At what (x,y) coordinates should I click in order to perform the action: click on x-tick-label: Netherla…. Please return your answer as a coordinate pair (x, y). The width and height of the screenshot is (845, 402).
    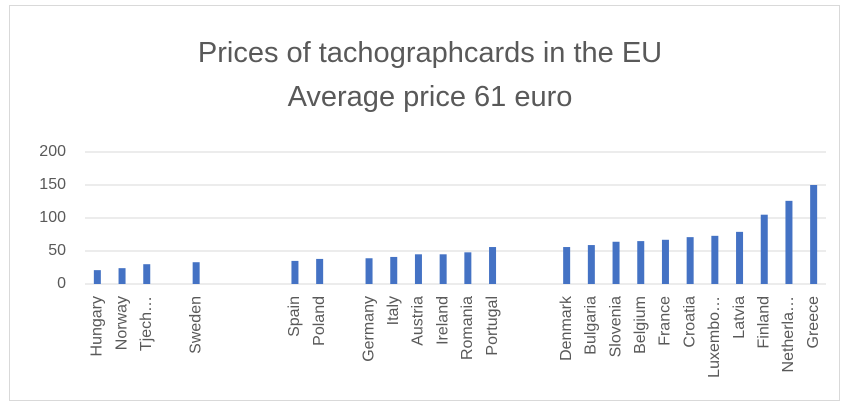
    Looking at the image, I should click on (788, 334).